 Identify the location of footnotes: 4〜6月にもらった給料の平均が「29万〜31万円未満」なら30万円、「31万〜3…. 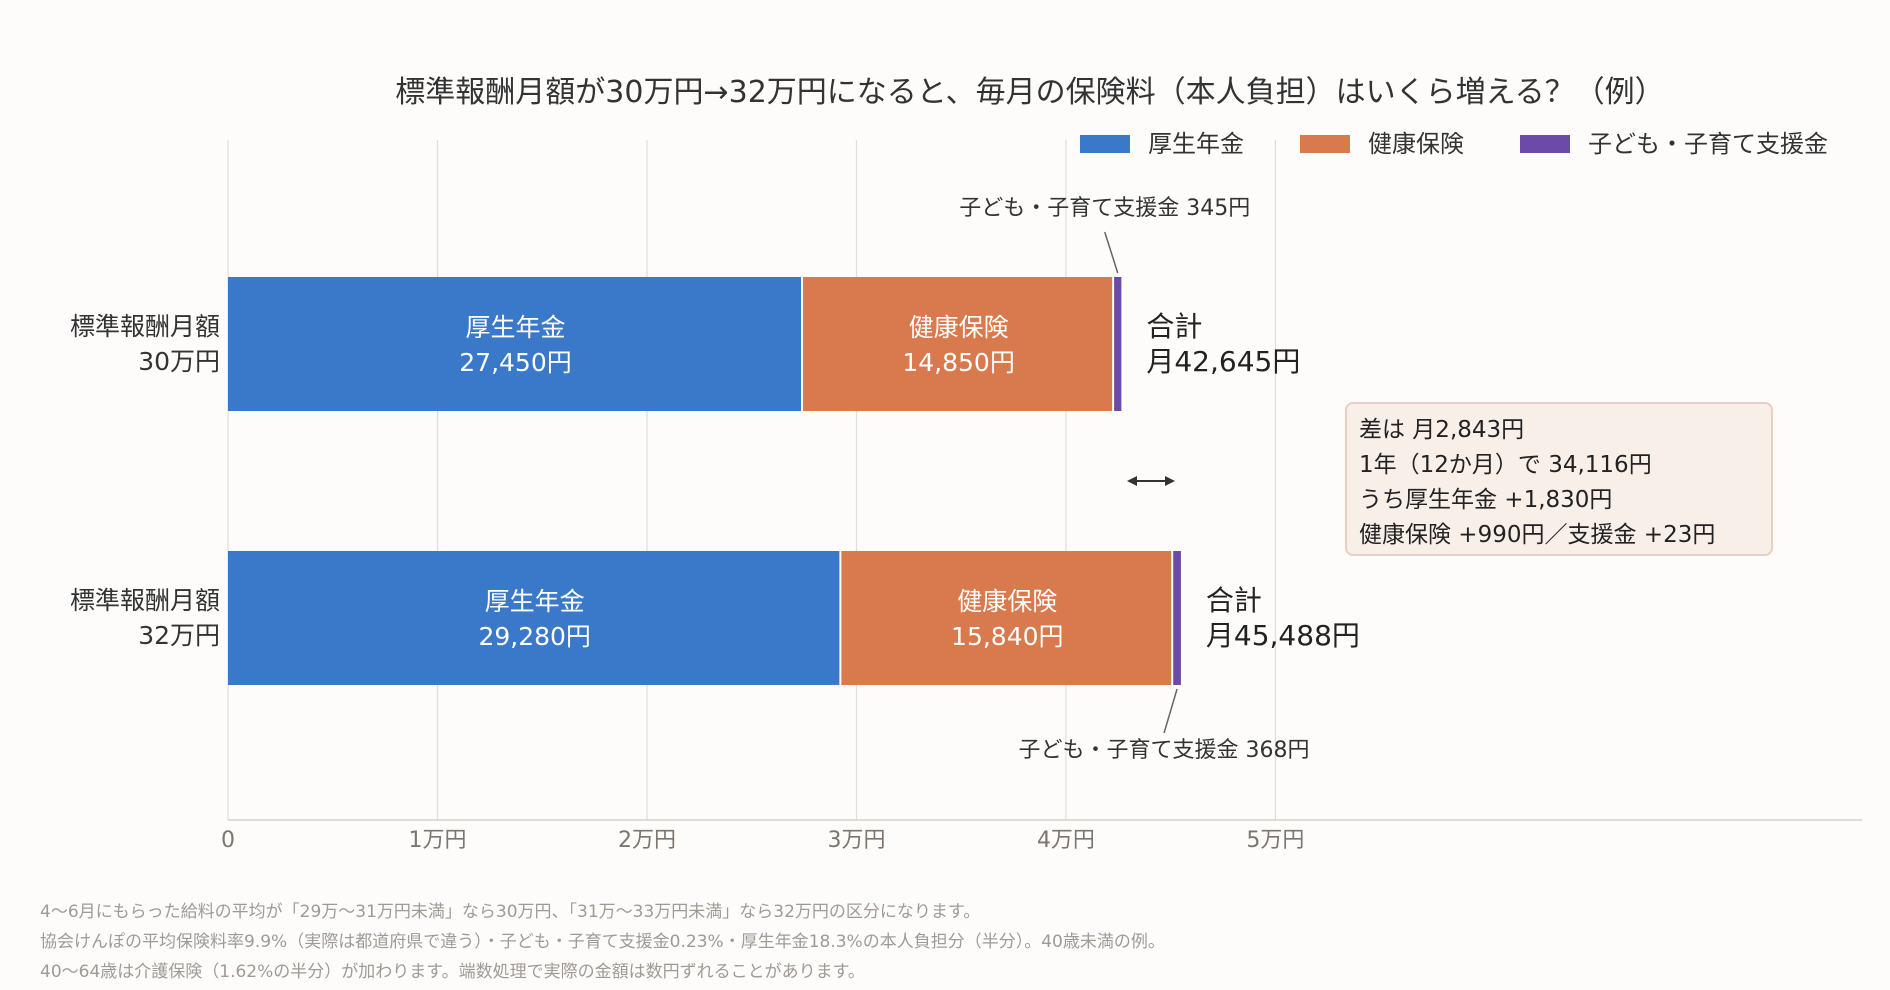
(602, 942).